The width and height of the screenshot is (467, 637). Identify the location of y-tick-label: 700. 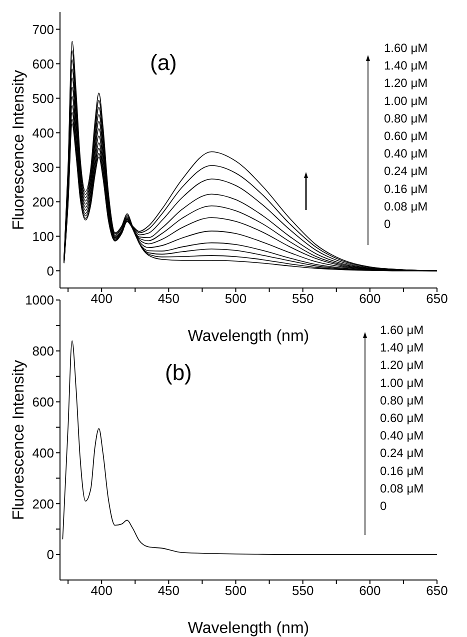
(43, 29).